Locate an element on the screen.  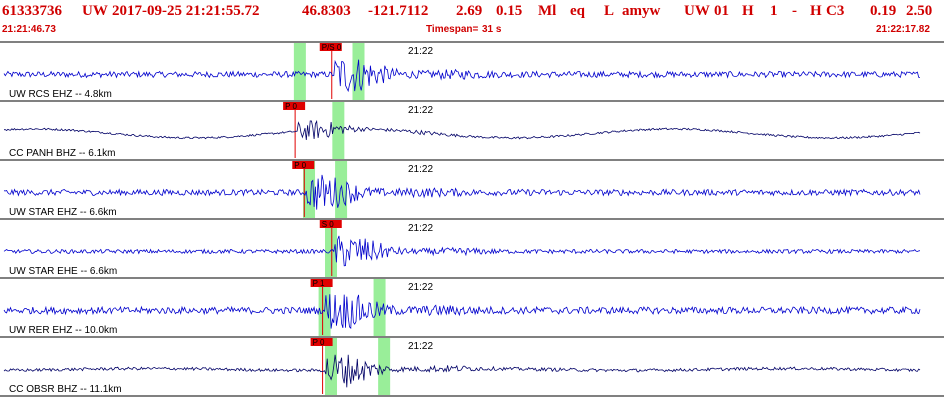
event-depth: 2.69 is located at coordinates (469, 11).